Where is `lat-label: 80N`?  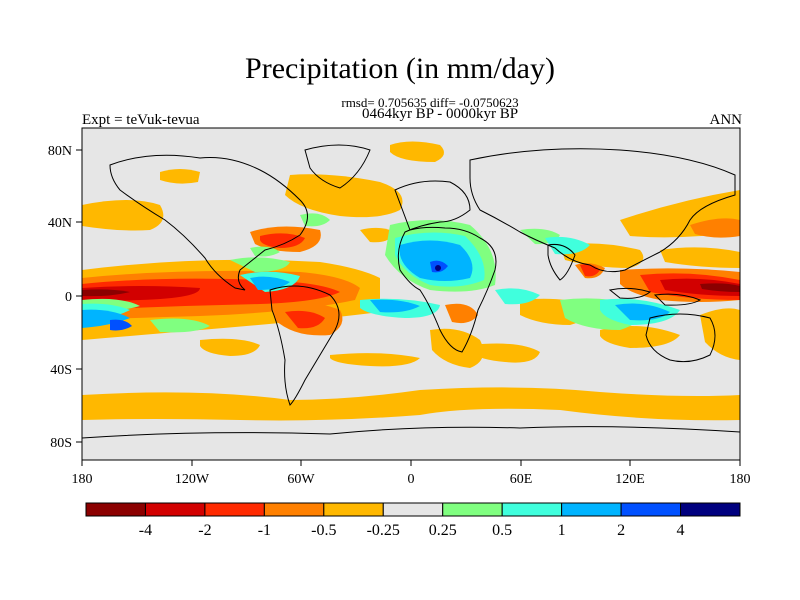
lat-label: 80N is located at coordinates (60, 151).